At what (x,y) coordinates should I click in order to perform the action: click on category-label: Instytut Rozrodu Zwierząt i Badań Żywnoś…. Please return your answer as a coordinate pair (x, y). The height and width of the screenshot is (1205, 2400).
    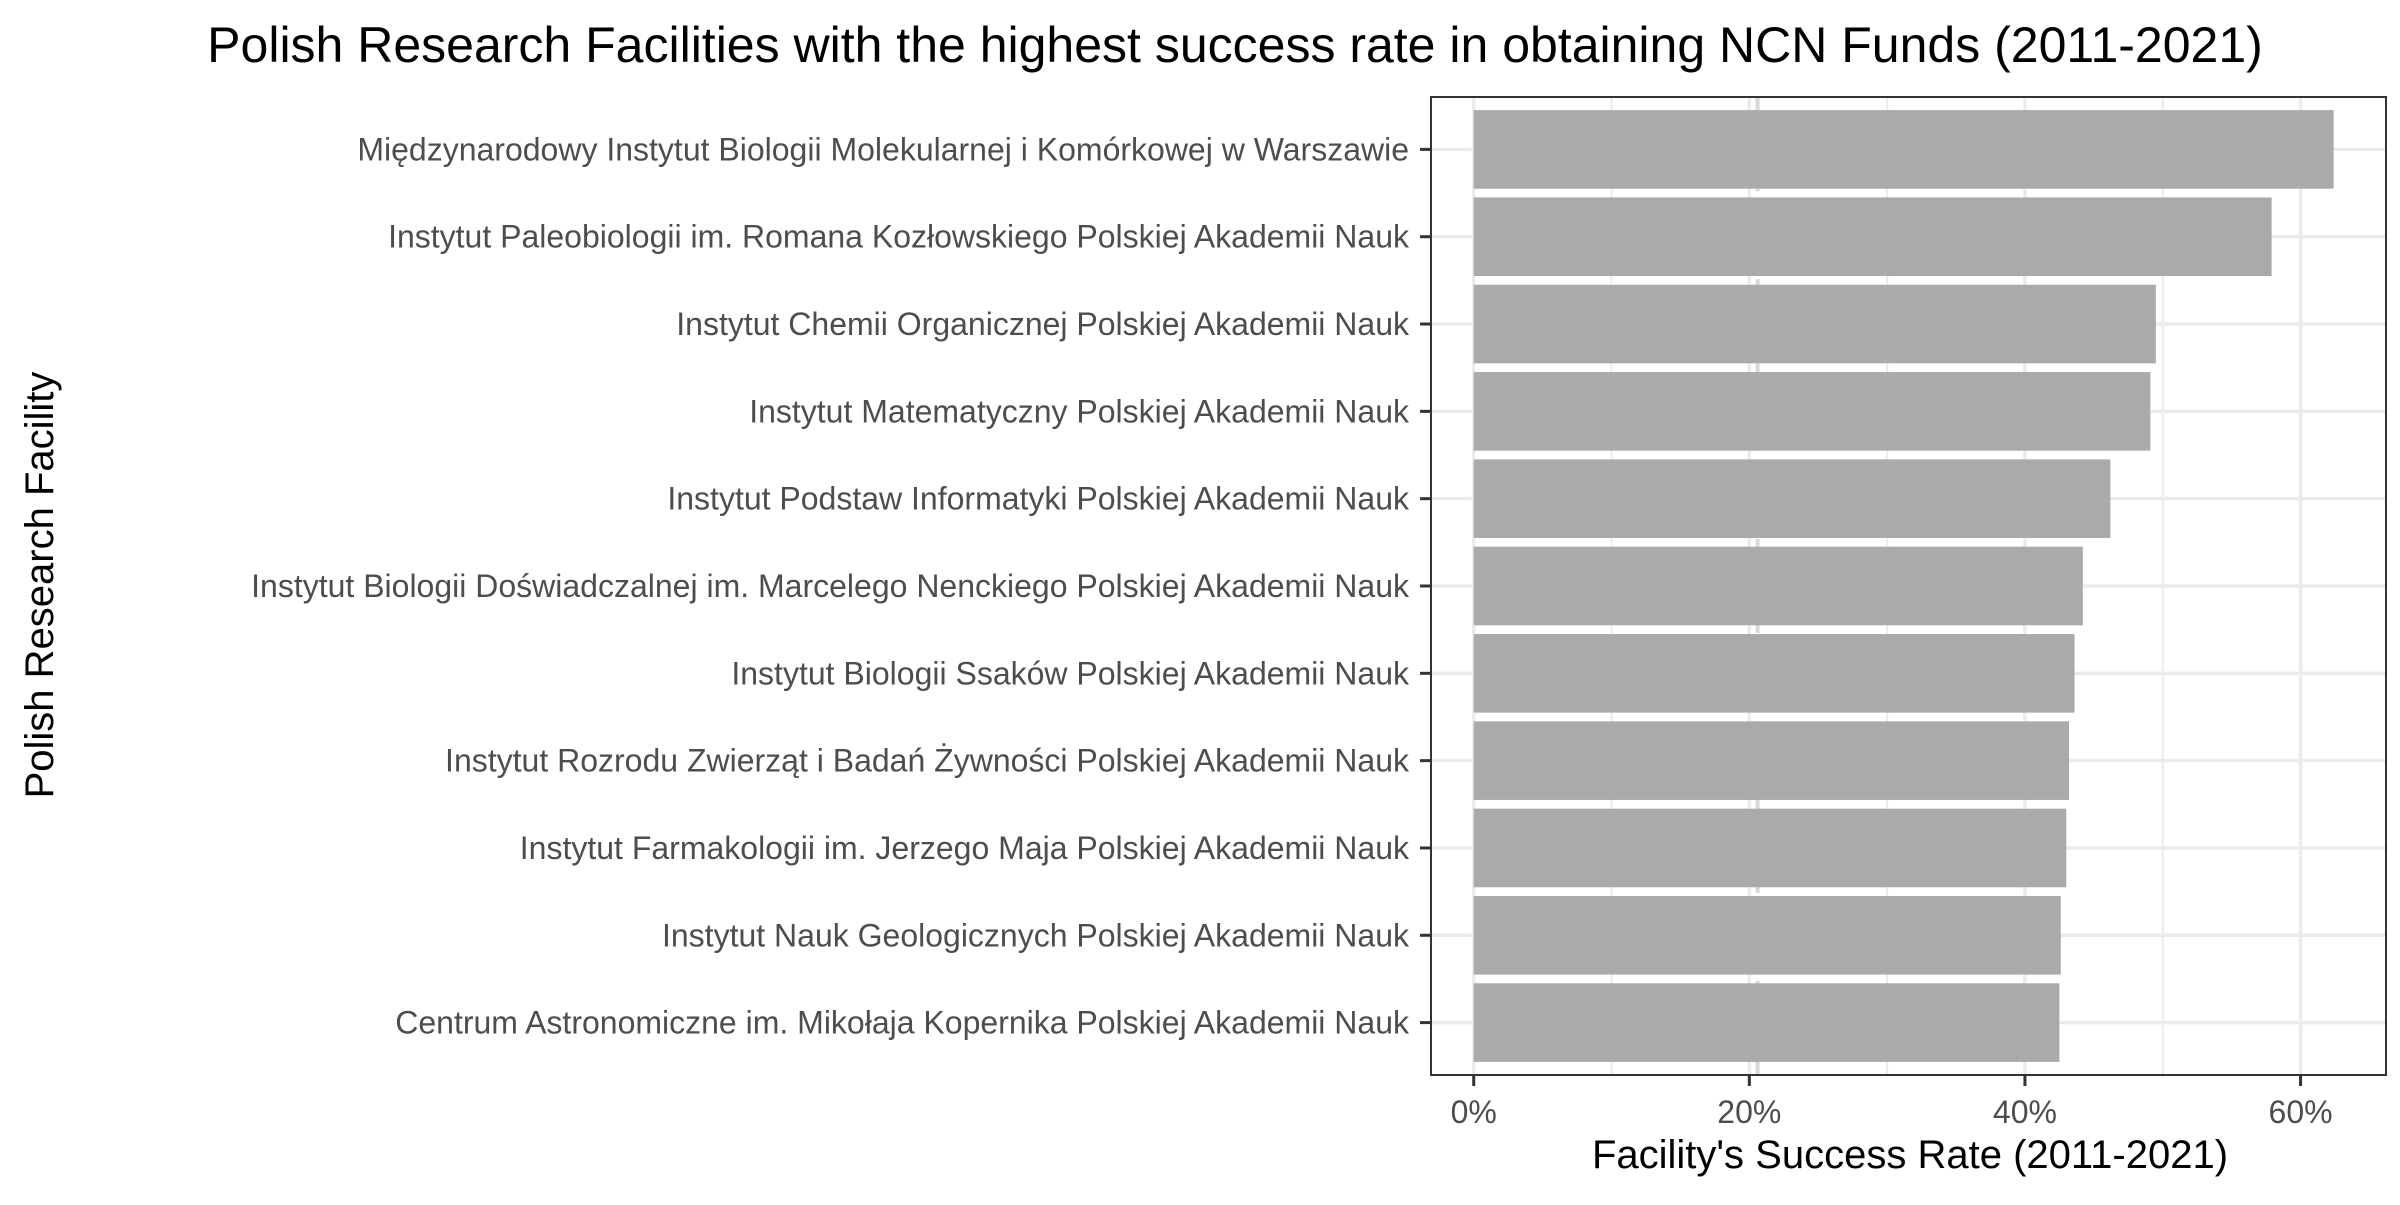
    Looking at the image, I should click on (927, 761).